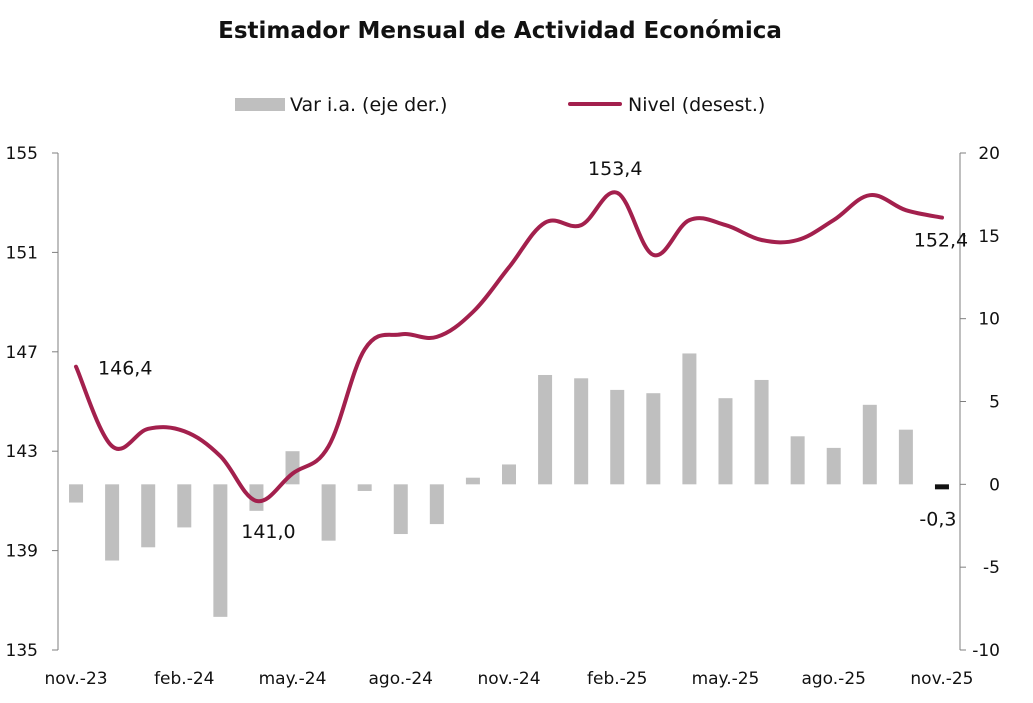 The width and height of the screenshot is (1033, 703). Describe the element at coordinates (22, 353) in the screenshot. I see `y-left-tick-label: 147` at that location.